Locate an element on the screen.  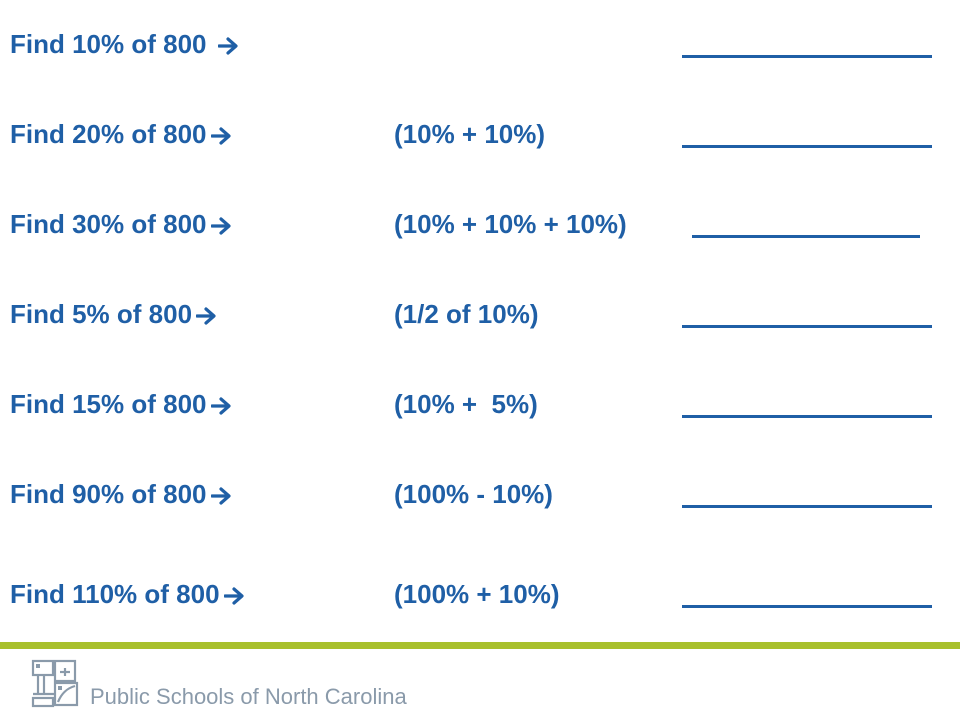
problem-row: Find 90% of 800 (100% - 10%) is located at coordinates (480, 494).